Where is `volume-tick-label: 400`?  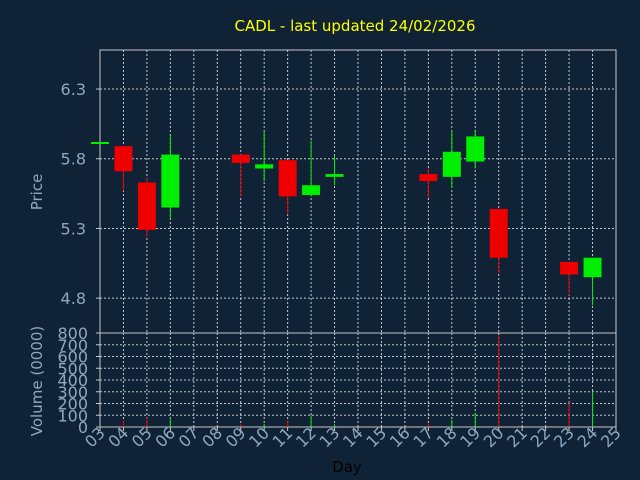 volume-tick-label: 400 is located at coordinates (72, 380).